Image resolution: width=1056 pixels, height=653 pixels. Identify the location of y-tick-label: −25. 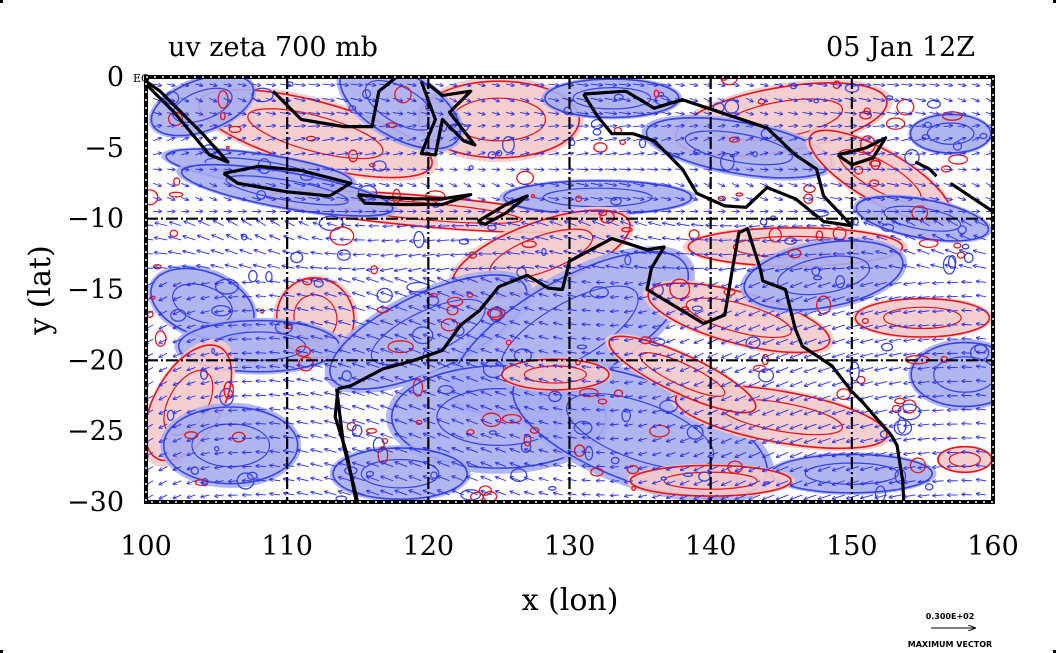
(95, 431).